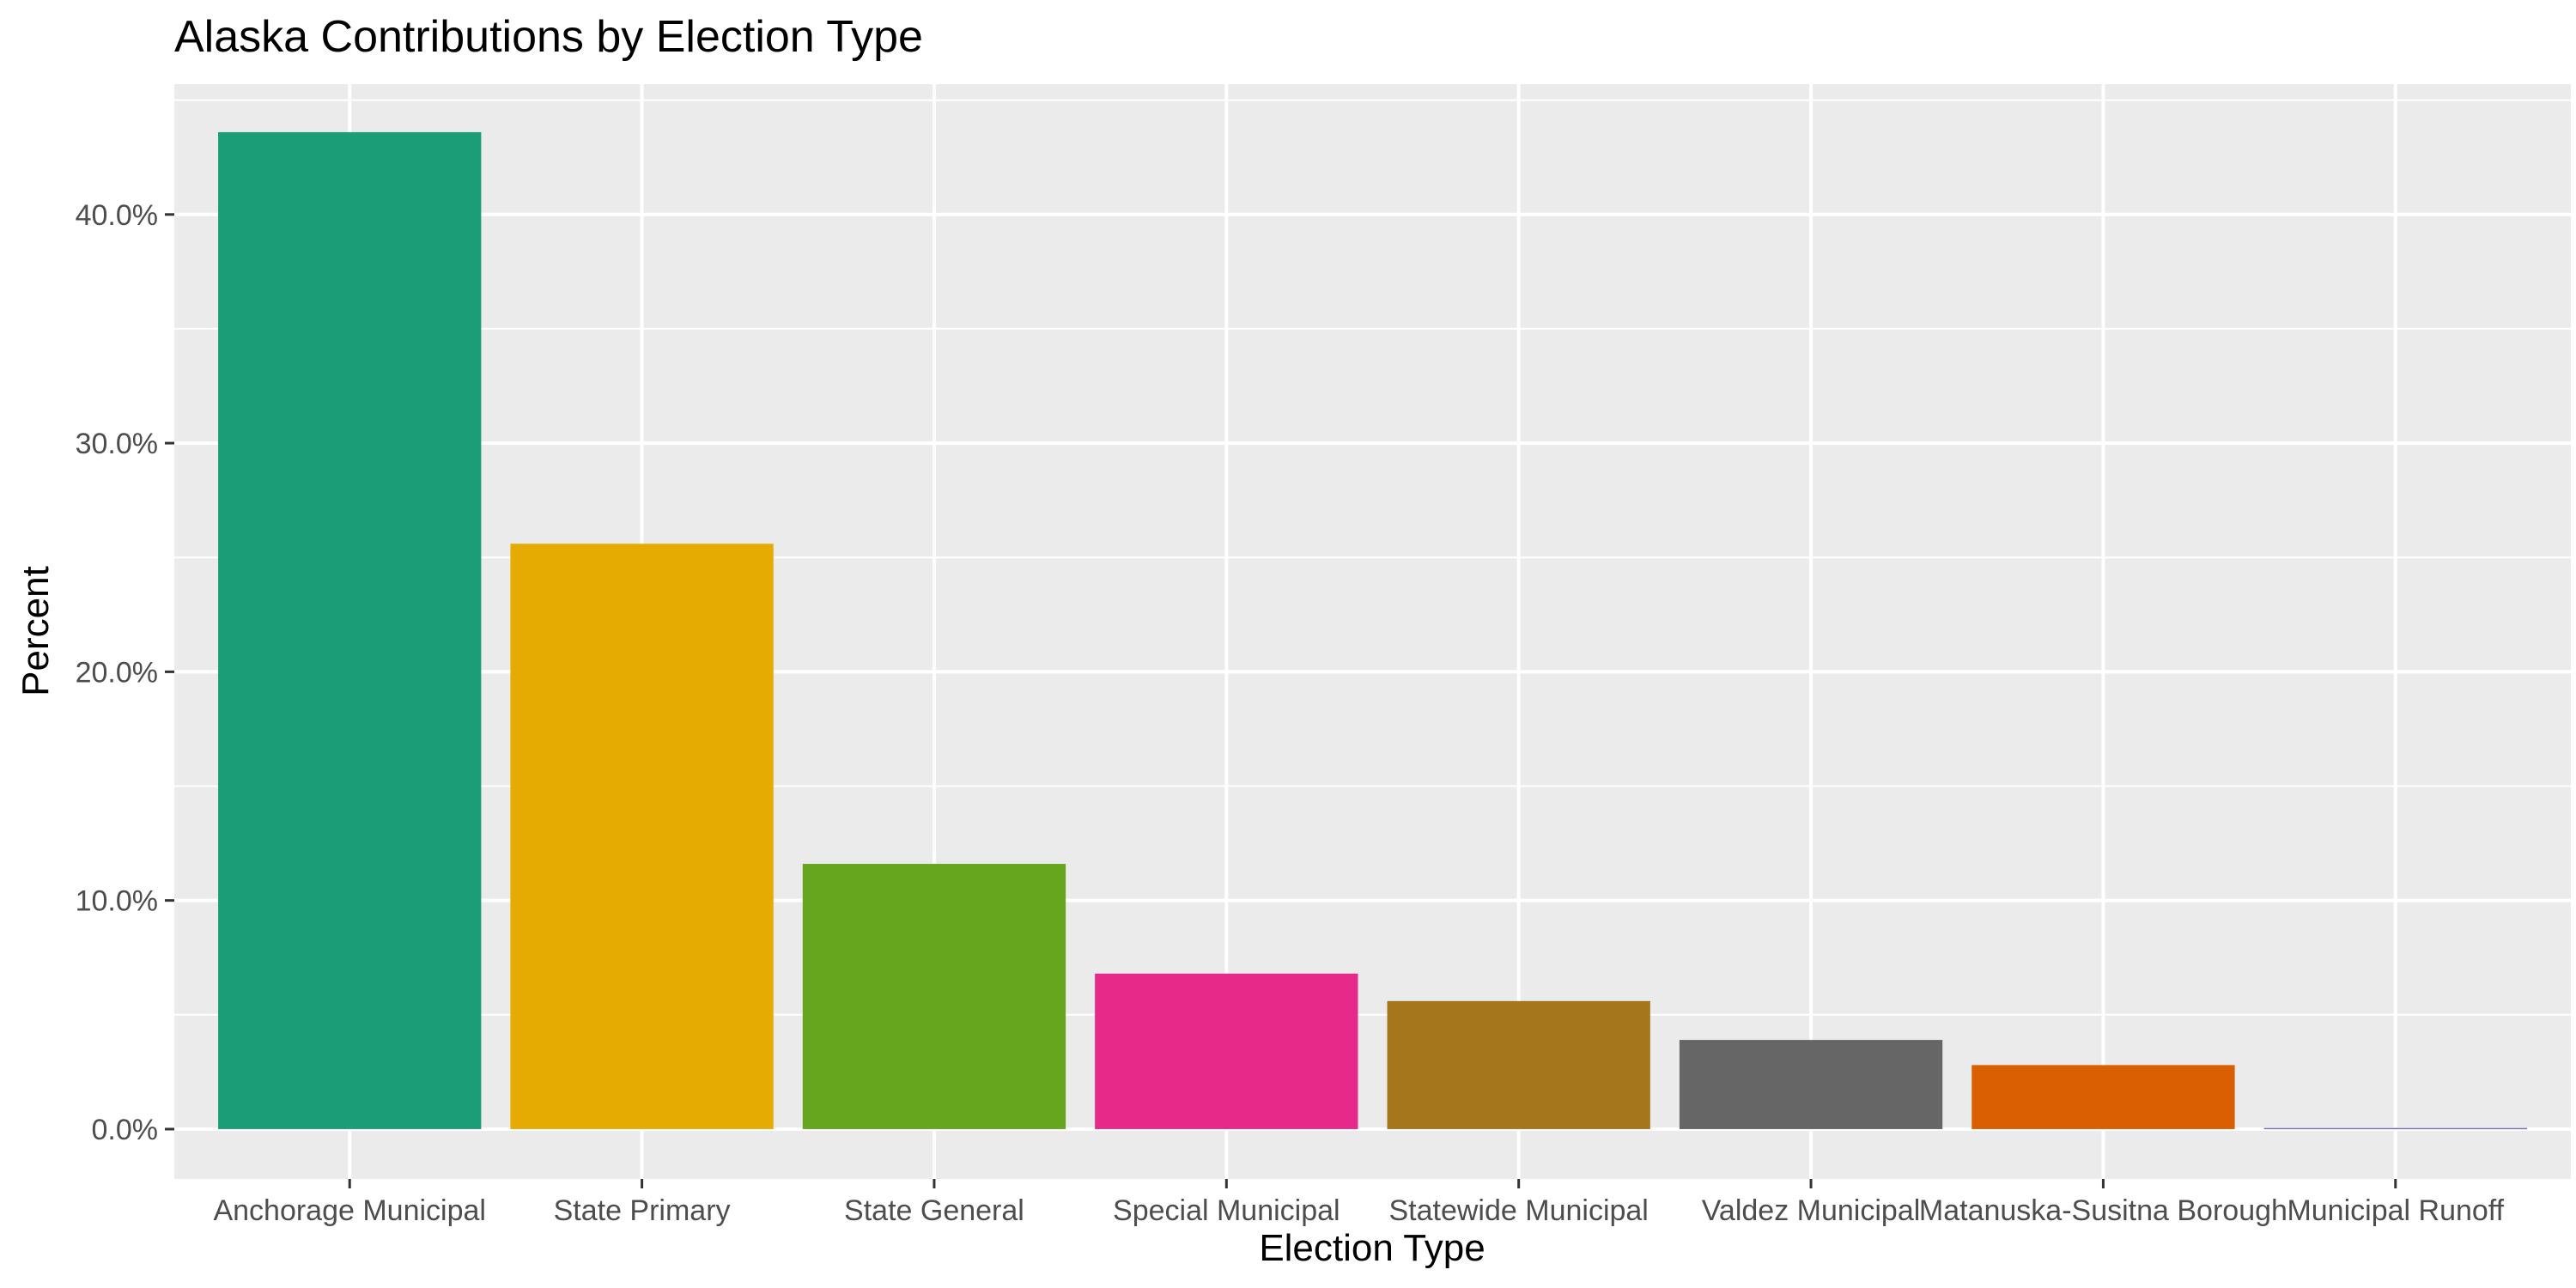  Describe the element at coordinates (349, 1210) in the screenshot. I see `x-tick-label: Anchorage Municipal` at that location.